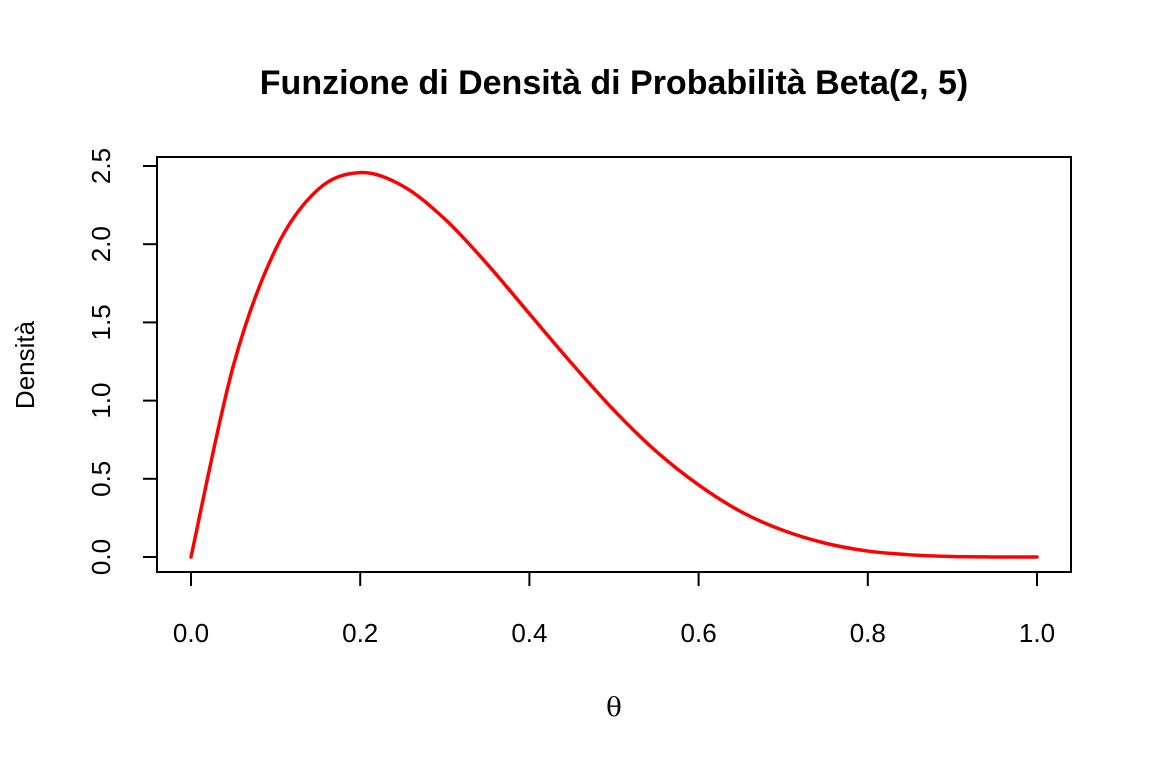 The width and height of the screenshot is (1152, 768). I want to click on y-tick-label: 0.5, so click(101, 479).